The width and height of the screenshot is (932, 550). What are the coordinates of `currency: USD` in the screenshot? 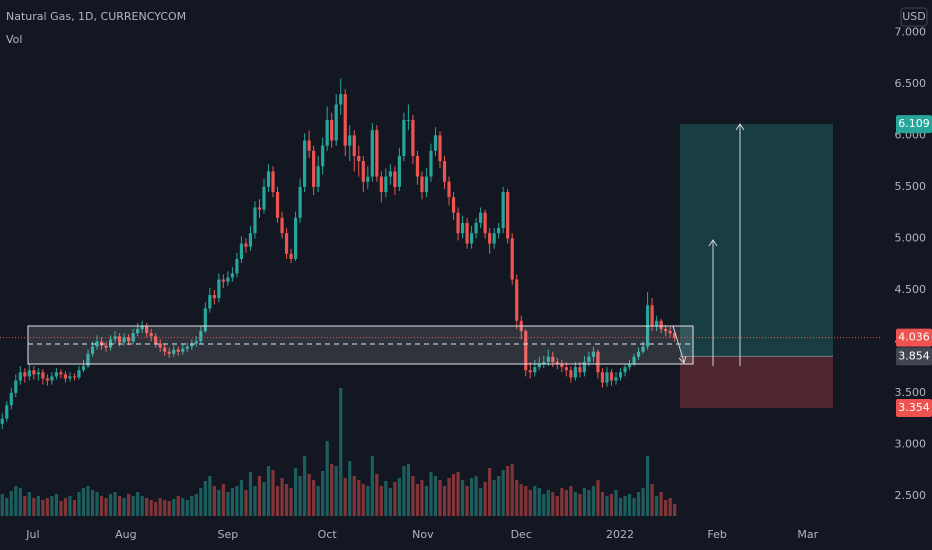 It's located at (914, 16).